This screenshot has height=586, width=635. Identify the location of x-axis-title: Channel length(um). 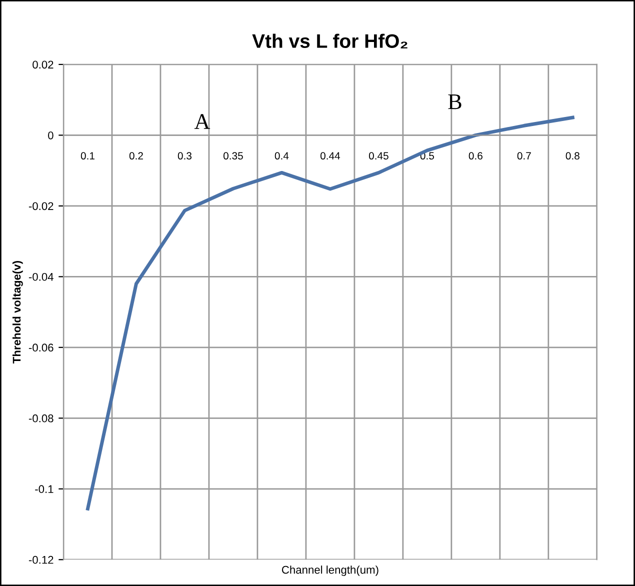
(330, 571).